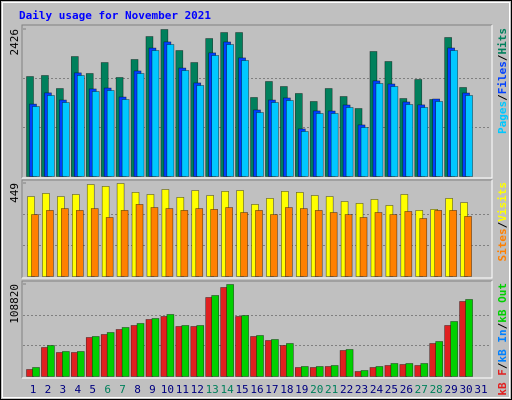 The width and height of the screenshot is (512, 400). I want to click on x-tick-label: 12, so click(197, 389).